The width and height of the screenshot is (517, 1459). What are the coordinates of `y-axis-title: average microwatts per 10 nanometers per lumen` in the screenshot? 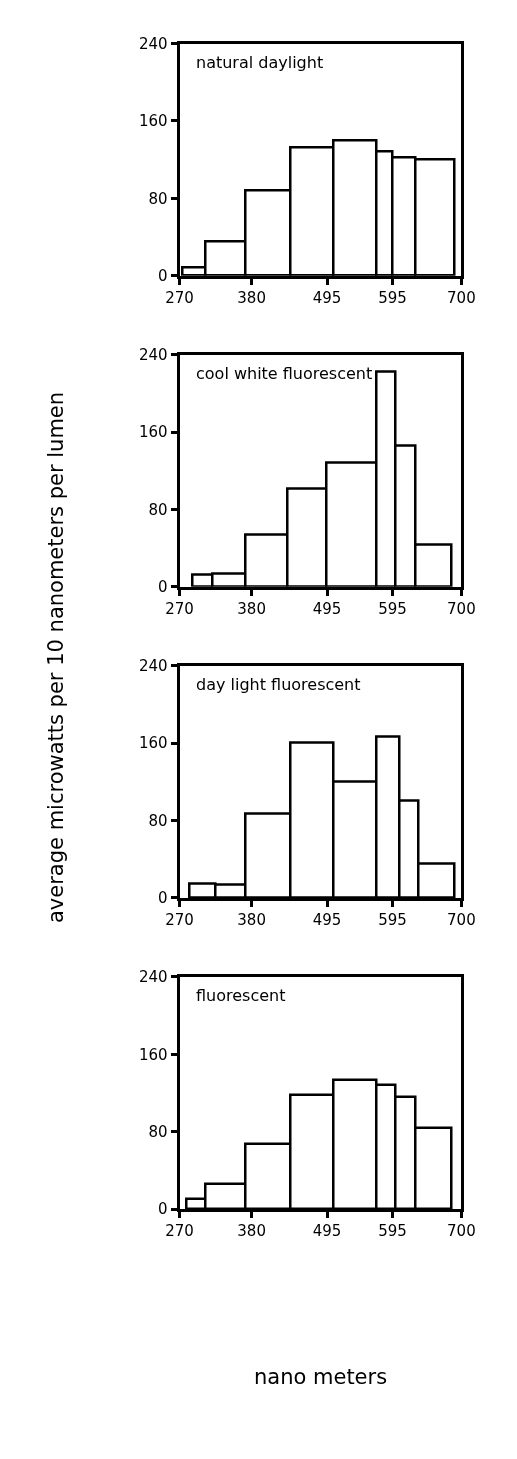 It's located at (56, 657).